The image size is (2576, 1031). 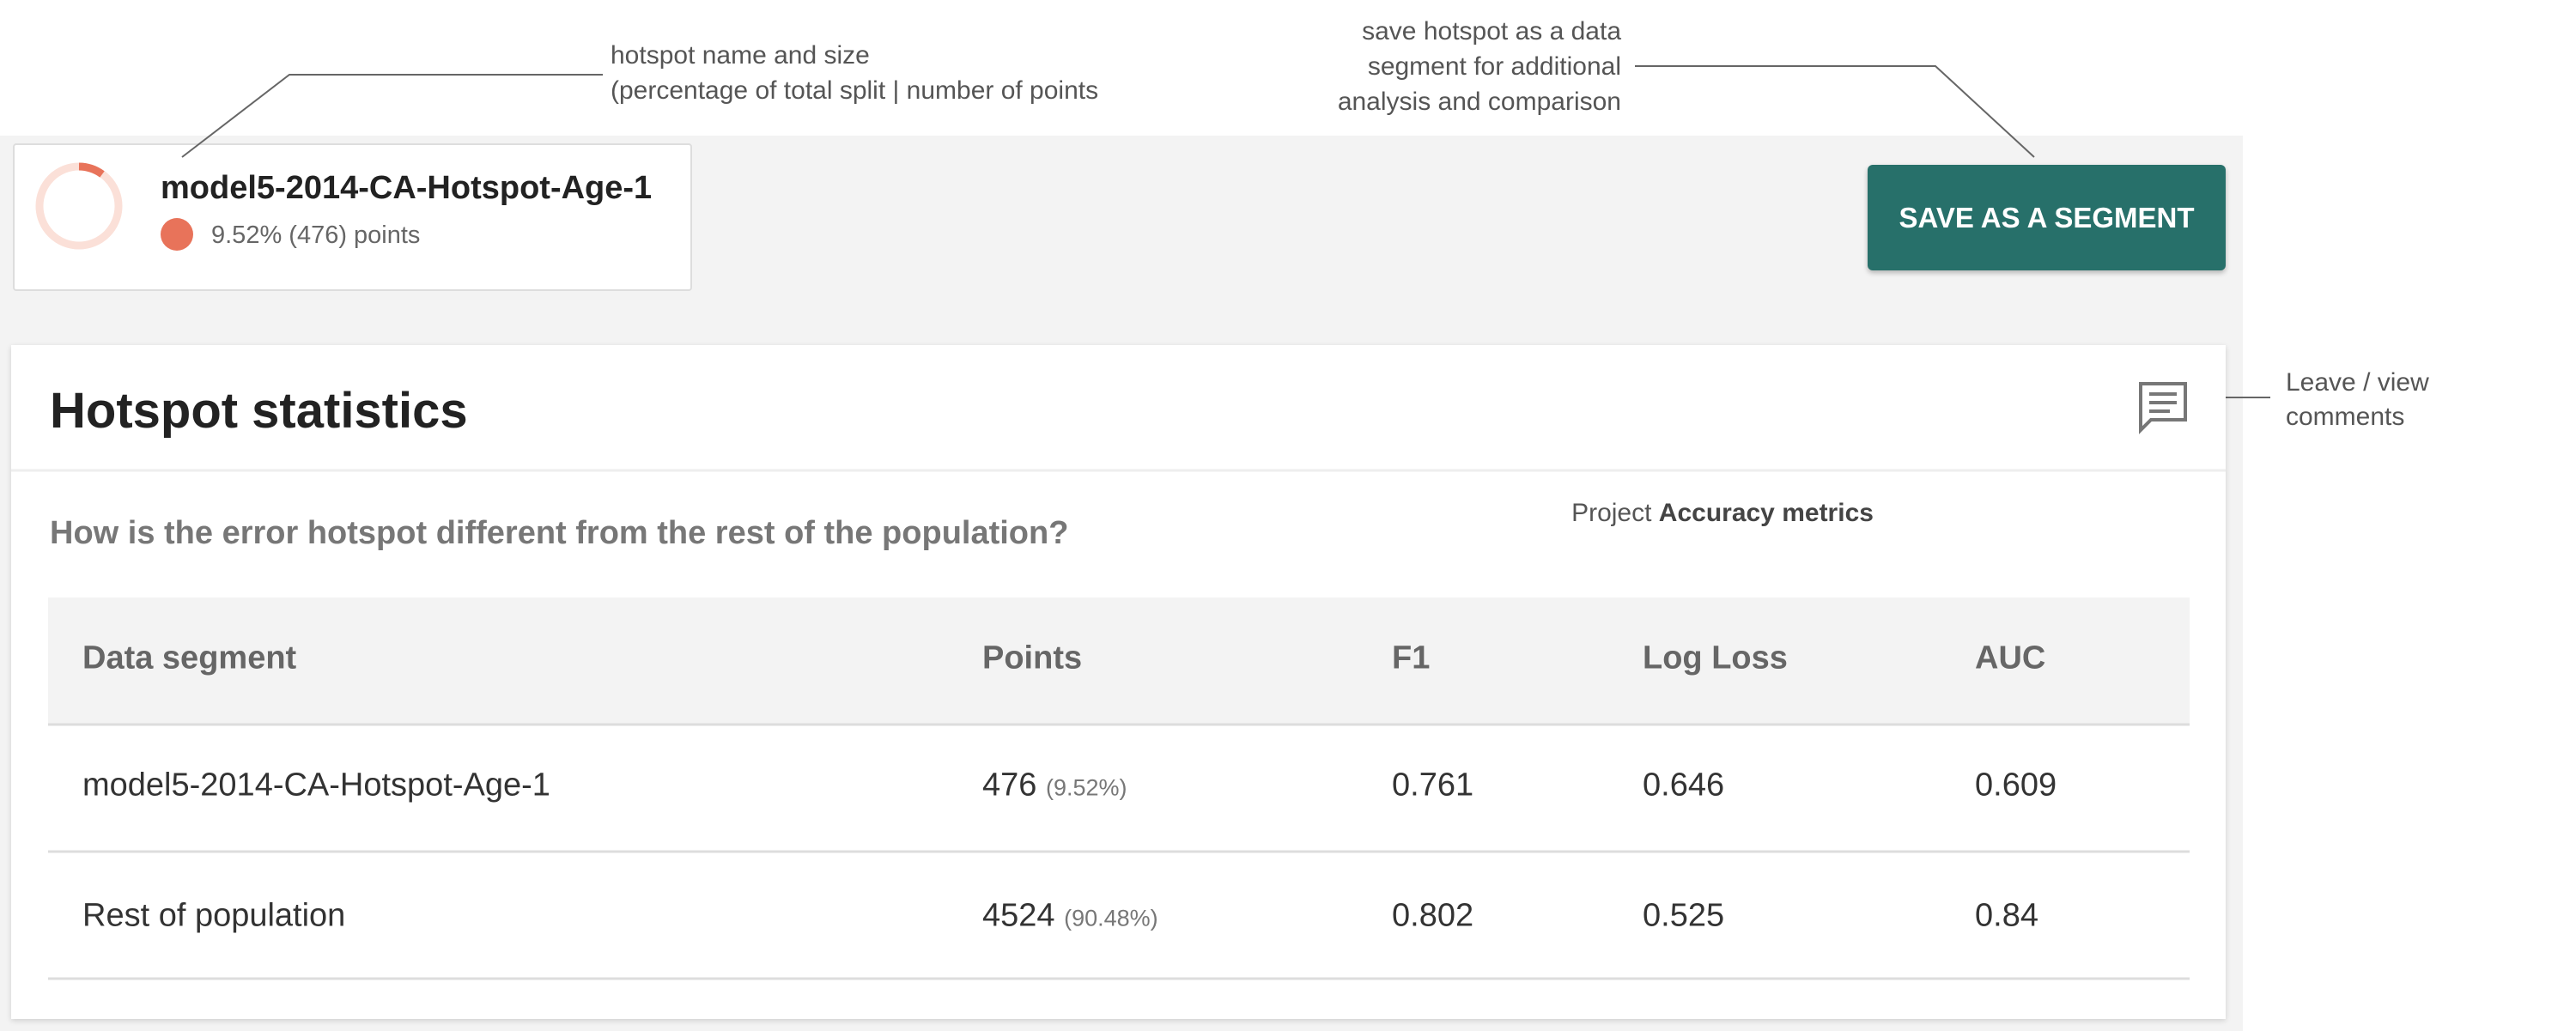 What do you see at coordinates (1433, 785) in the screenshot?
I see `cell: 0.761` at bounding box center [1433, 785].